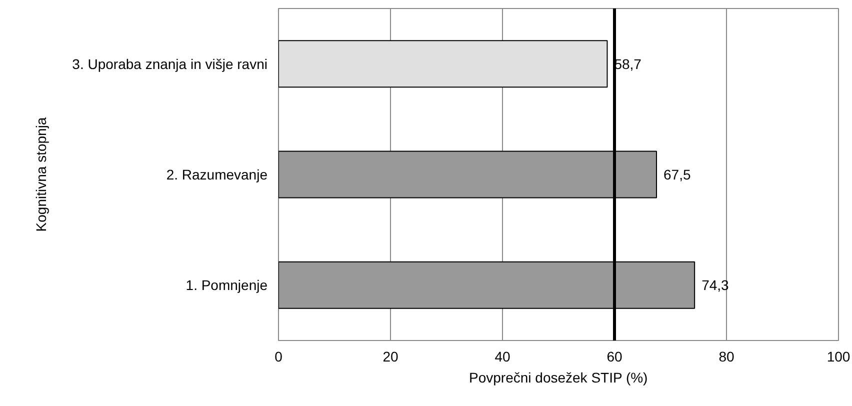  Describe the element at coordinates (716, 285) in the screenshot. I see `data-label: 74,3` at that location.